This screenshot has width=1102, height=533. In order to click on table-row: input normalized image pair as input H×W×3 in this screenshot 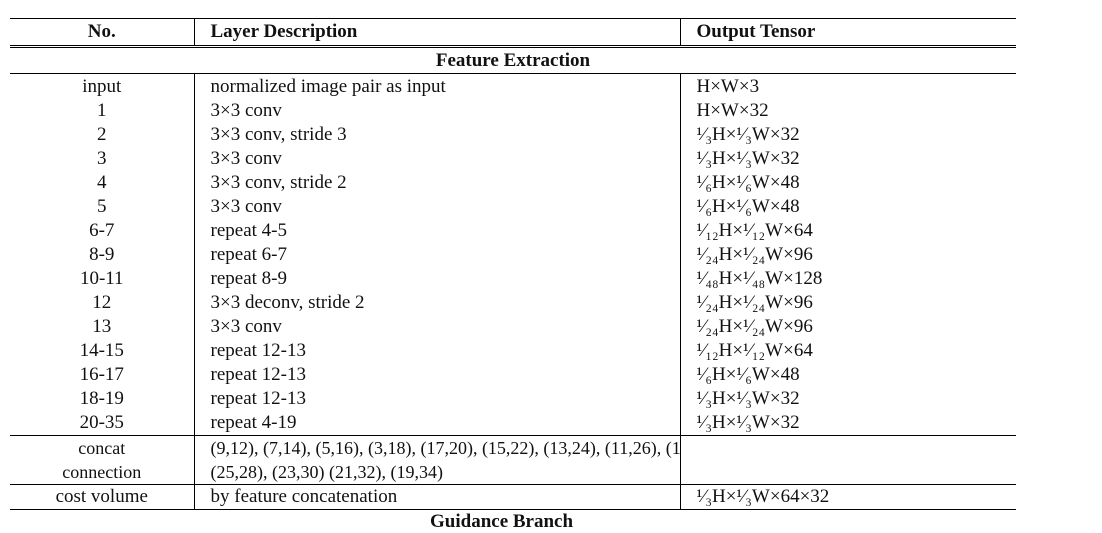, I will do `click(513, 86)`.